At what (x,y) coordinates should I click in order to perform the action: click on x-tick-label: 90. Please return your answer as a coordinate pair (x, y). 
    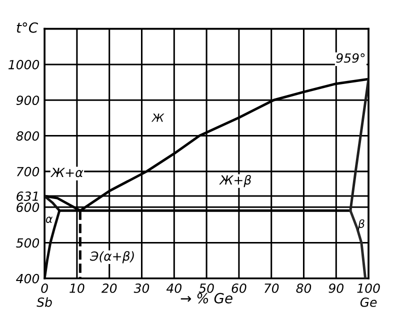
    Looking at the image, I should click on (336, 288).